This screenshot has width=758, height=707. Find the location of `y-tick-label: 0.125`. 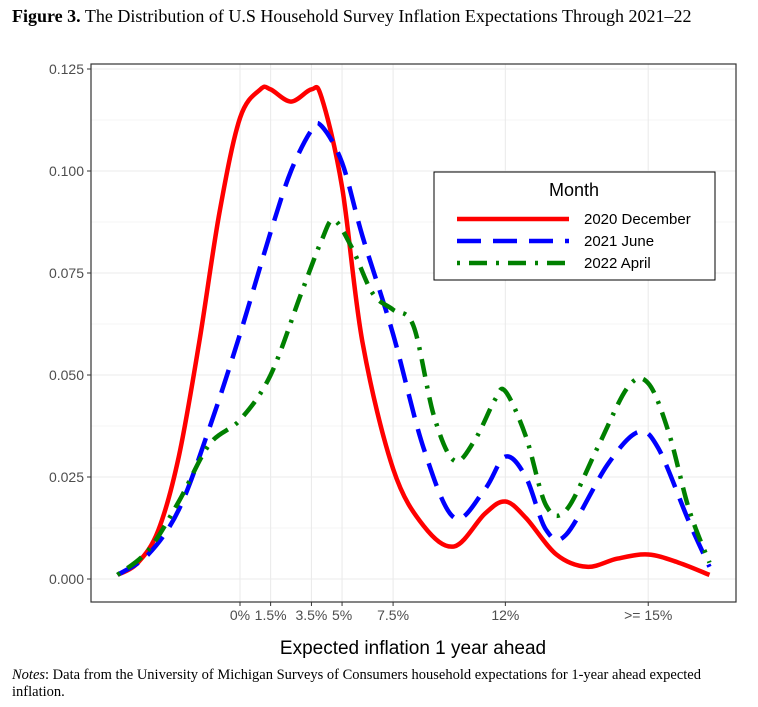

y-tick-label: 0.125 is located at coordinates (66, 69).